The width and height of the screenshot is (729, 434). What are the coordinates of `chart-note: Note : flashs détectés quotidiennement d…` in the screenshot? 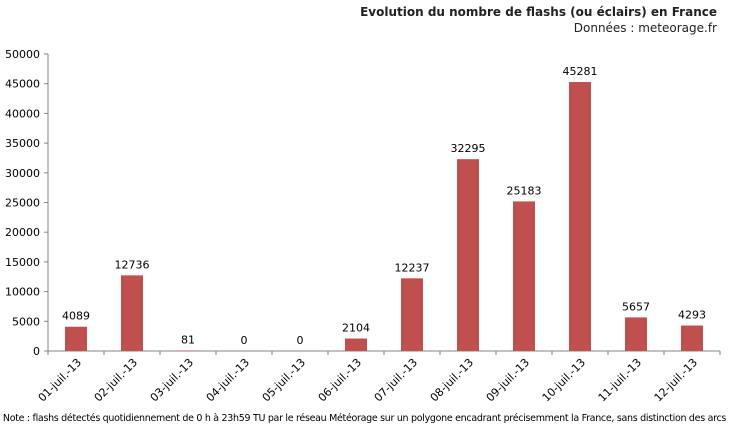 It's located at (364, 418).